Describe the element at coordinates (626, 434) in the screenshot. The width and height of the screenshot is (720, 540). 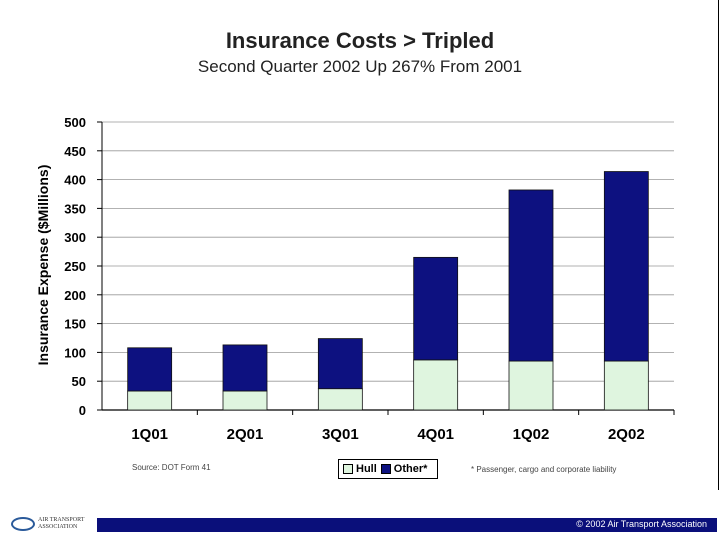
I see `x-tick-label: 2Q02` at that location.